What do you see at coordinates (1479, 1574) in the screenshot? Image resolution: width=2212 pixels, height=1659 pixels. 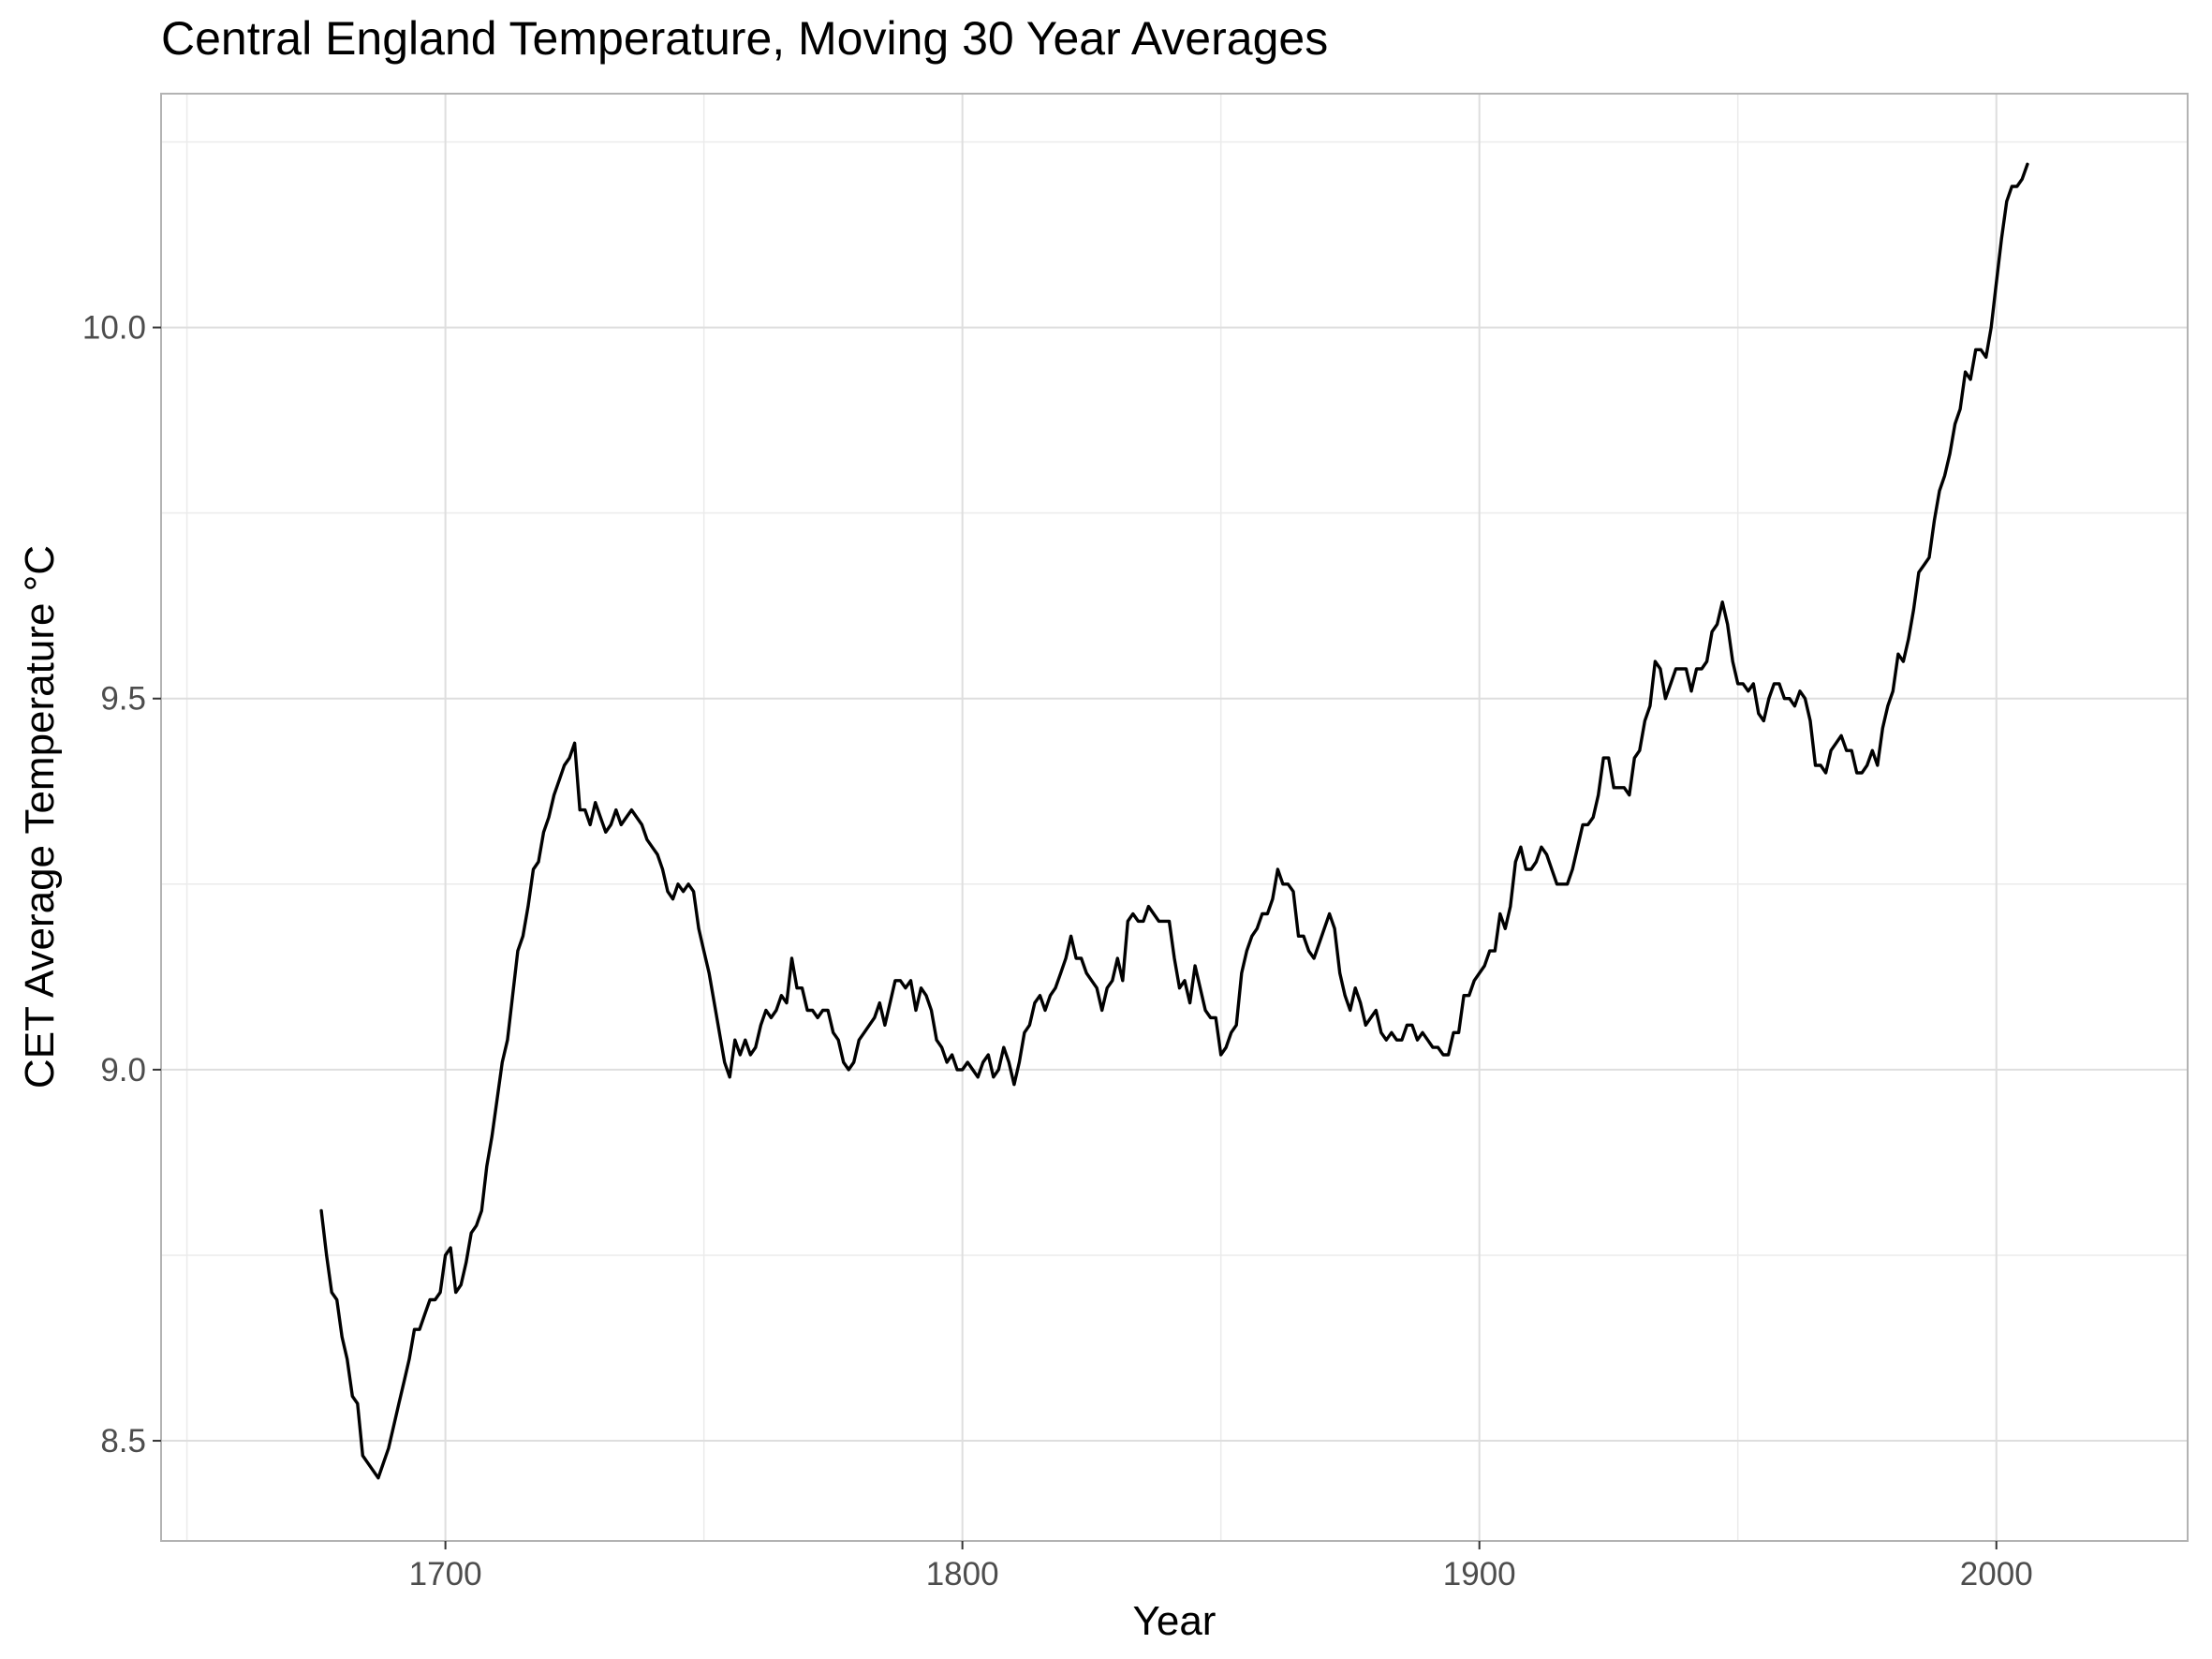 I see `x-tick-label: 1900` at bounding box center [1479, 1574].